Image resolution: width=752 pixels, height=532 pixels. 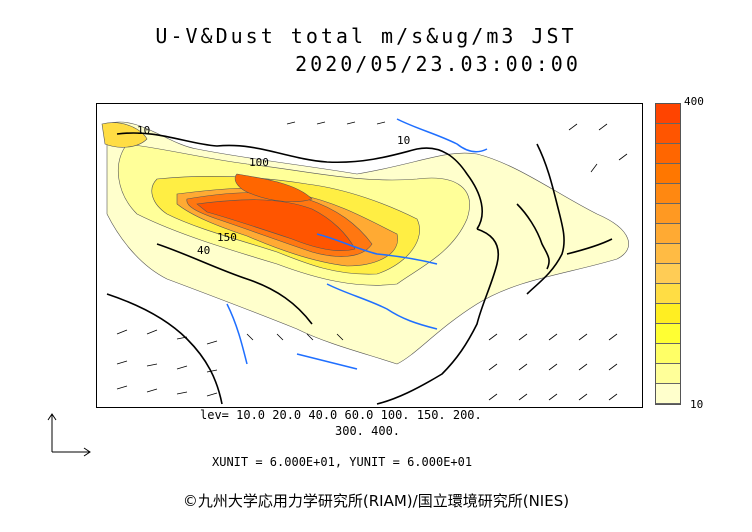 I want to click on color-scale-legend, so click(x=668, y=254).